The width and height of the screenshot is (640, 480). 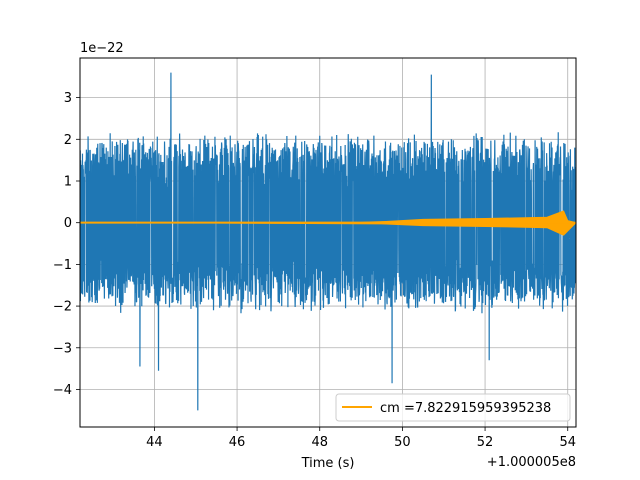 What do you see at coordinates (68, 98) in the screenshot?
I see `y-tick-label: 3` at bounding box center [68, 98].